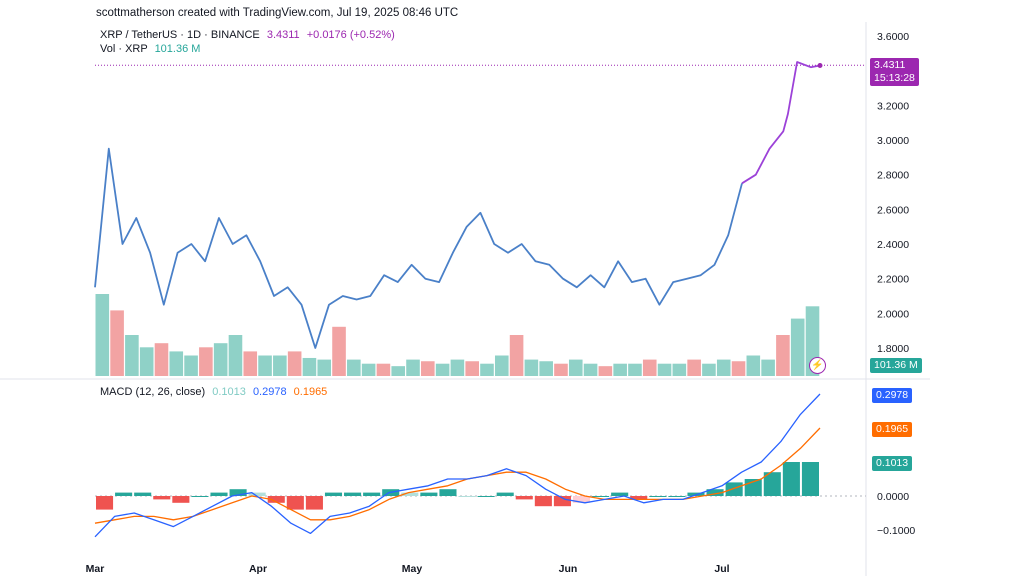 The image size is (1024, 576). I want to click on macd-label: MACD (12, 26, close), so click(153, 392).